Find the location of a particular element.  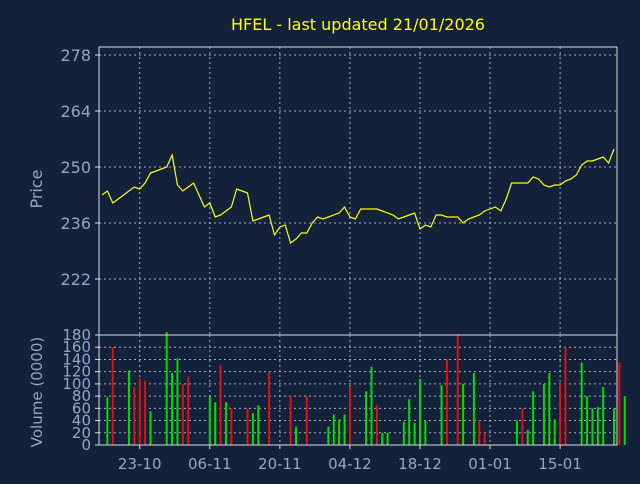

price-axis-label: Price is located at coordinates (36, 188).